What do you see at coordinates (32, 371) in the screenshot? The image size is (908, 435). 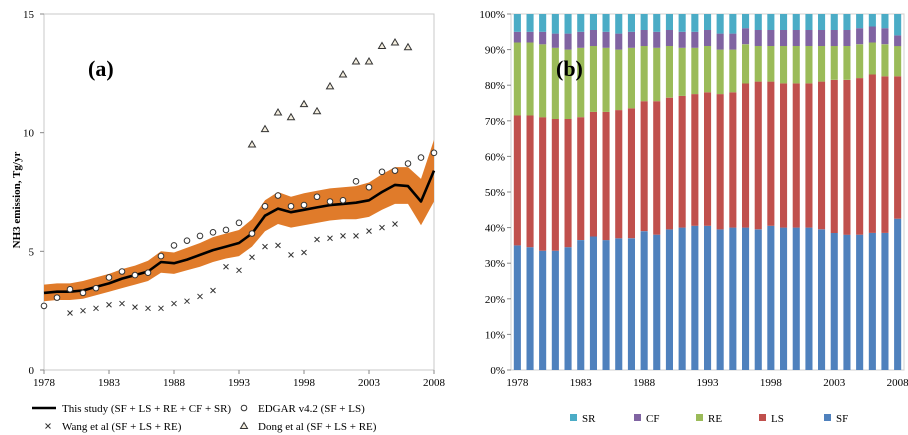 I see `y-tick-label: 0` at bounding box center [32, 371].